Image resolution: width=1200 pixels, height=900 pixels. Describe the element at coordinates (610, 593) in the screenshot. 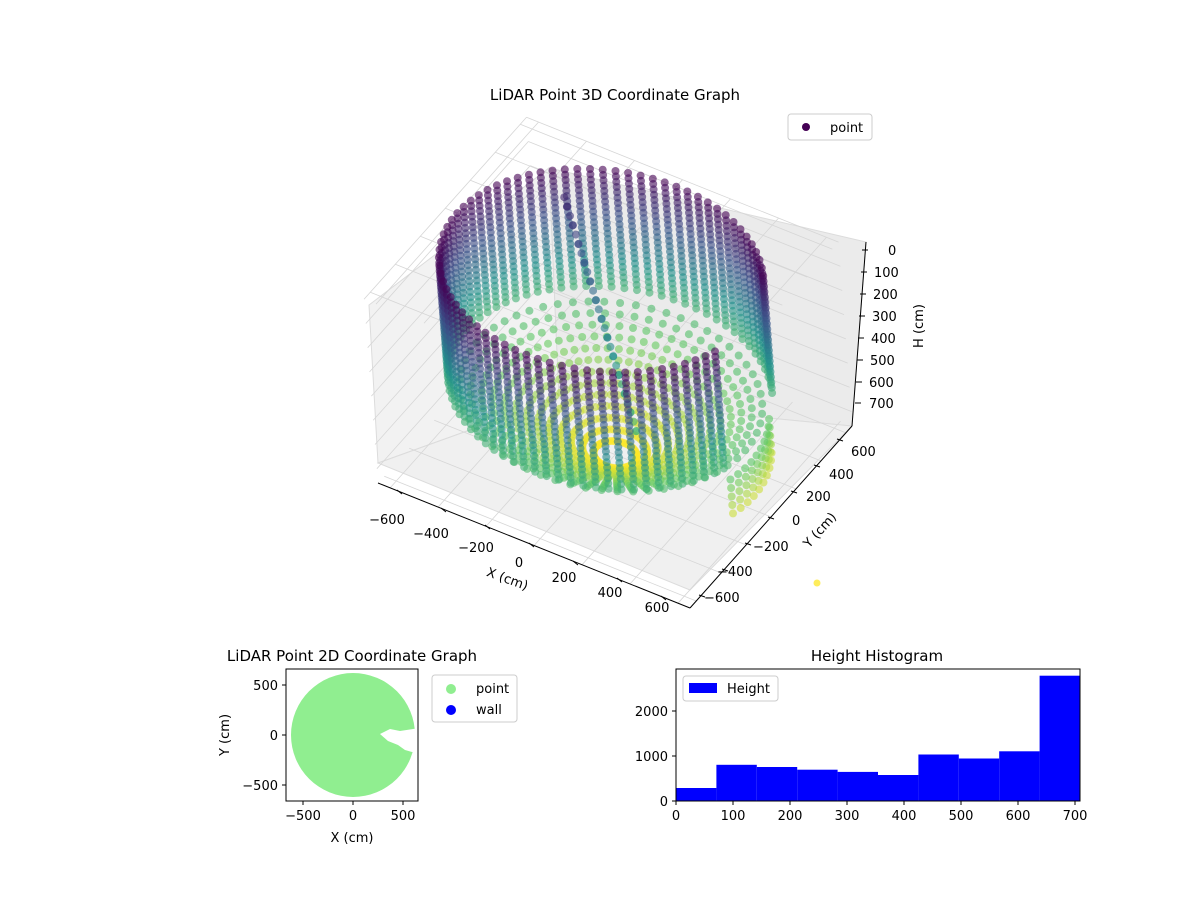

I see `x-tick-label: 400` at that location.